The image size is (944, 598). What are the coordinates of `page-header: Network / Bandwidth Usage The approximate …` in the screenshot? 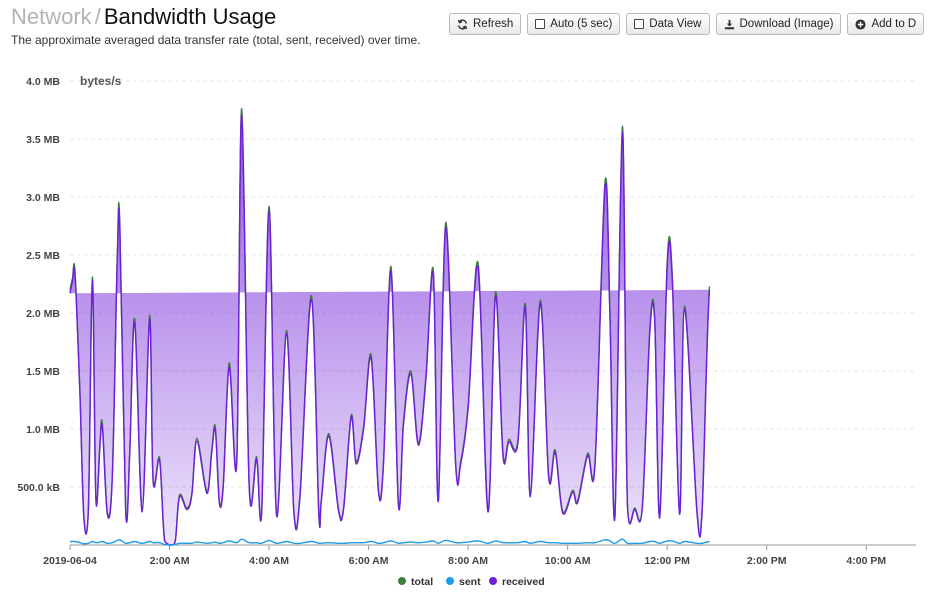 It's located at (216, 25).